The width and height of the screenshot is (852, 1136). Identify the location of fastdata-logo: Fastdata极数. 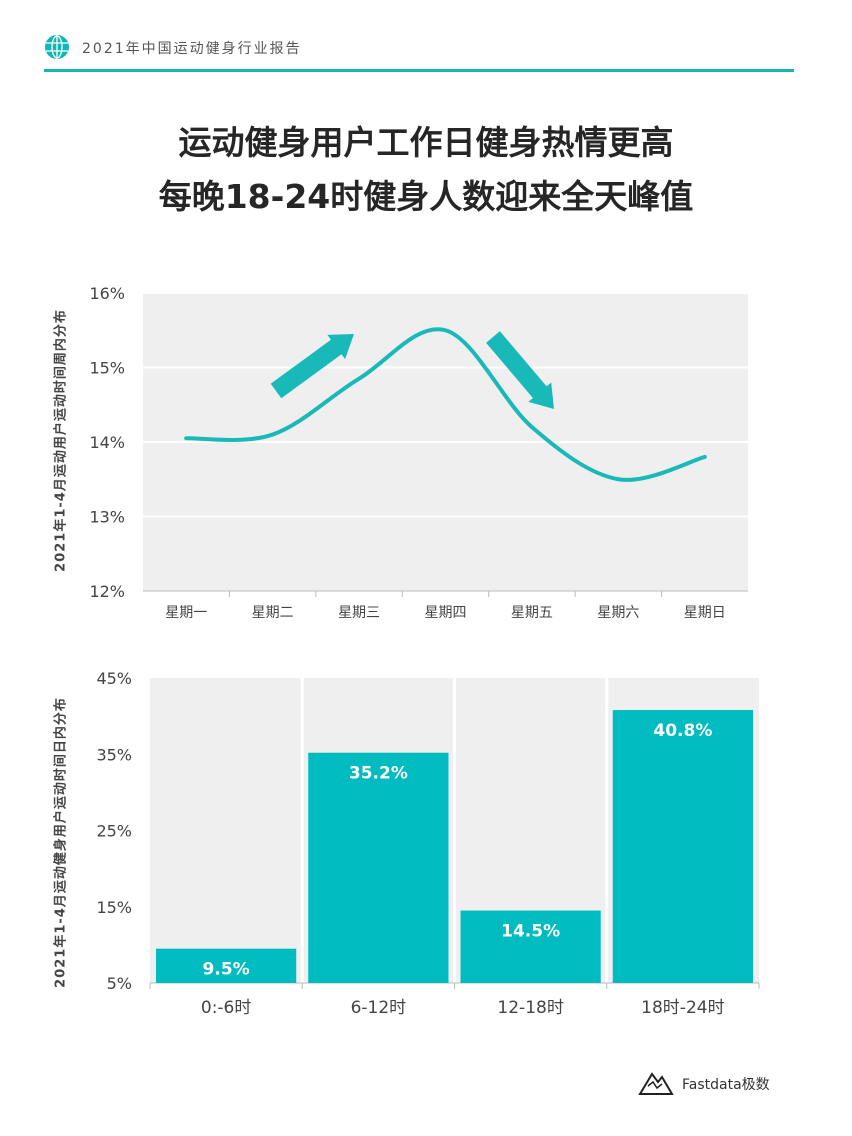
(704, 1083).